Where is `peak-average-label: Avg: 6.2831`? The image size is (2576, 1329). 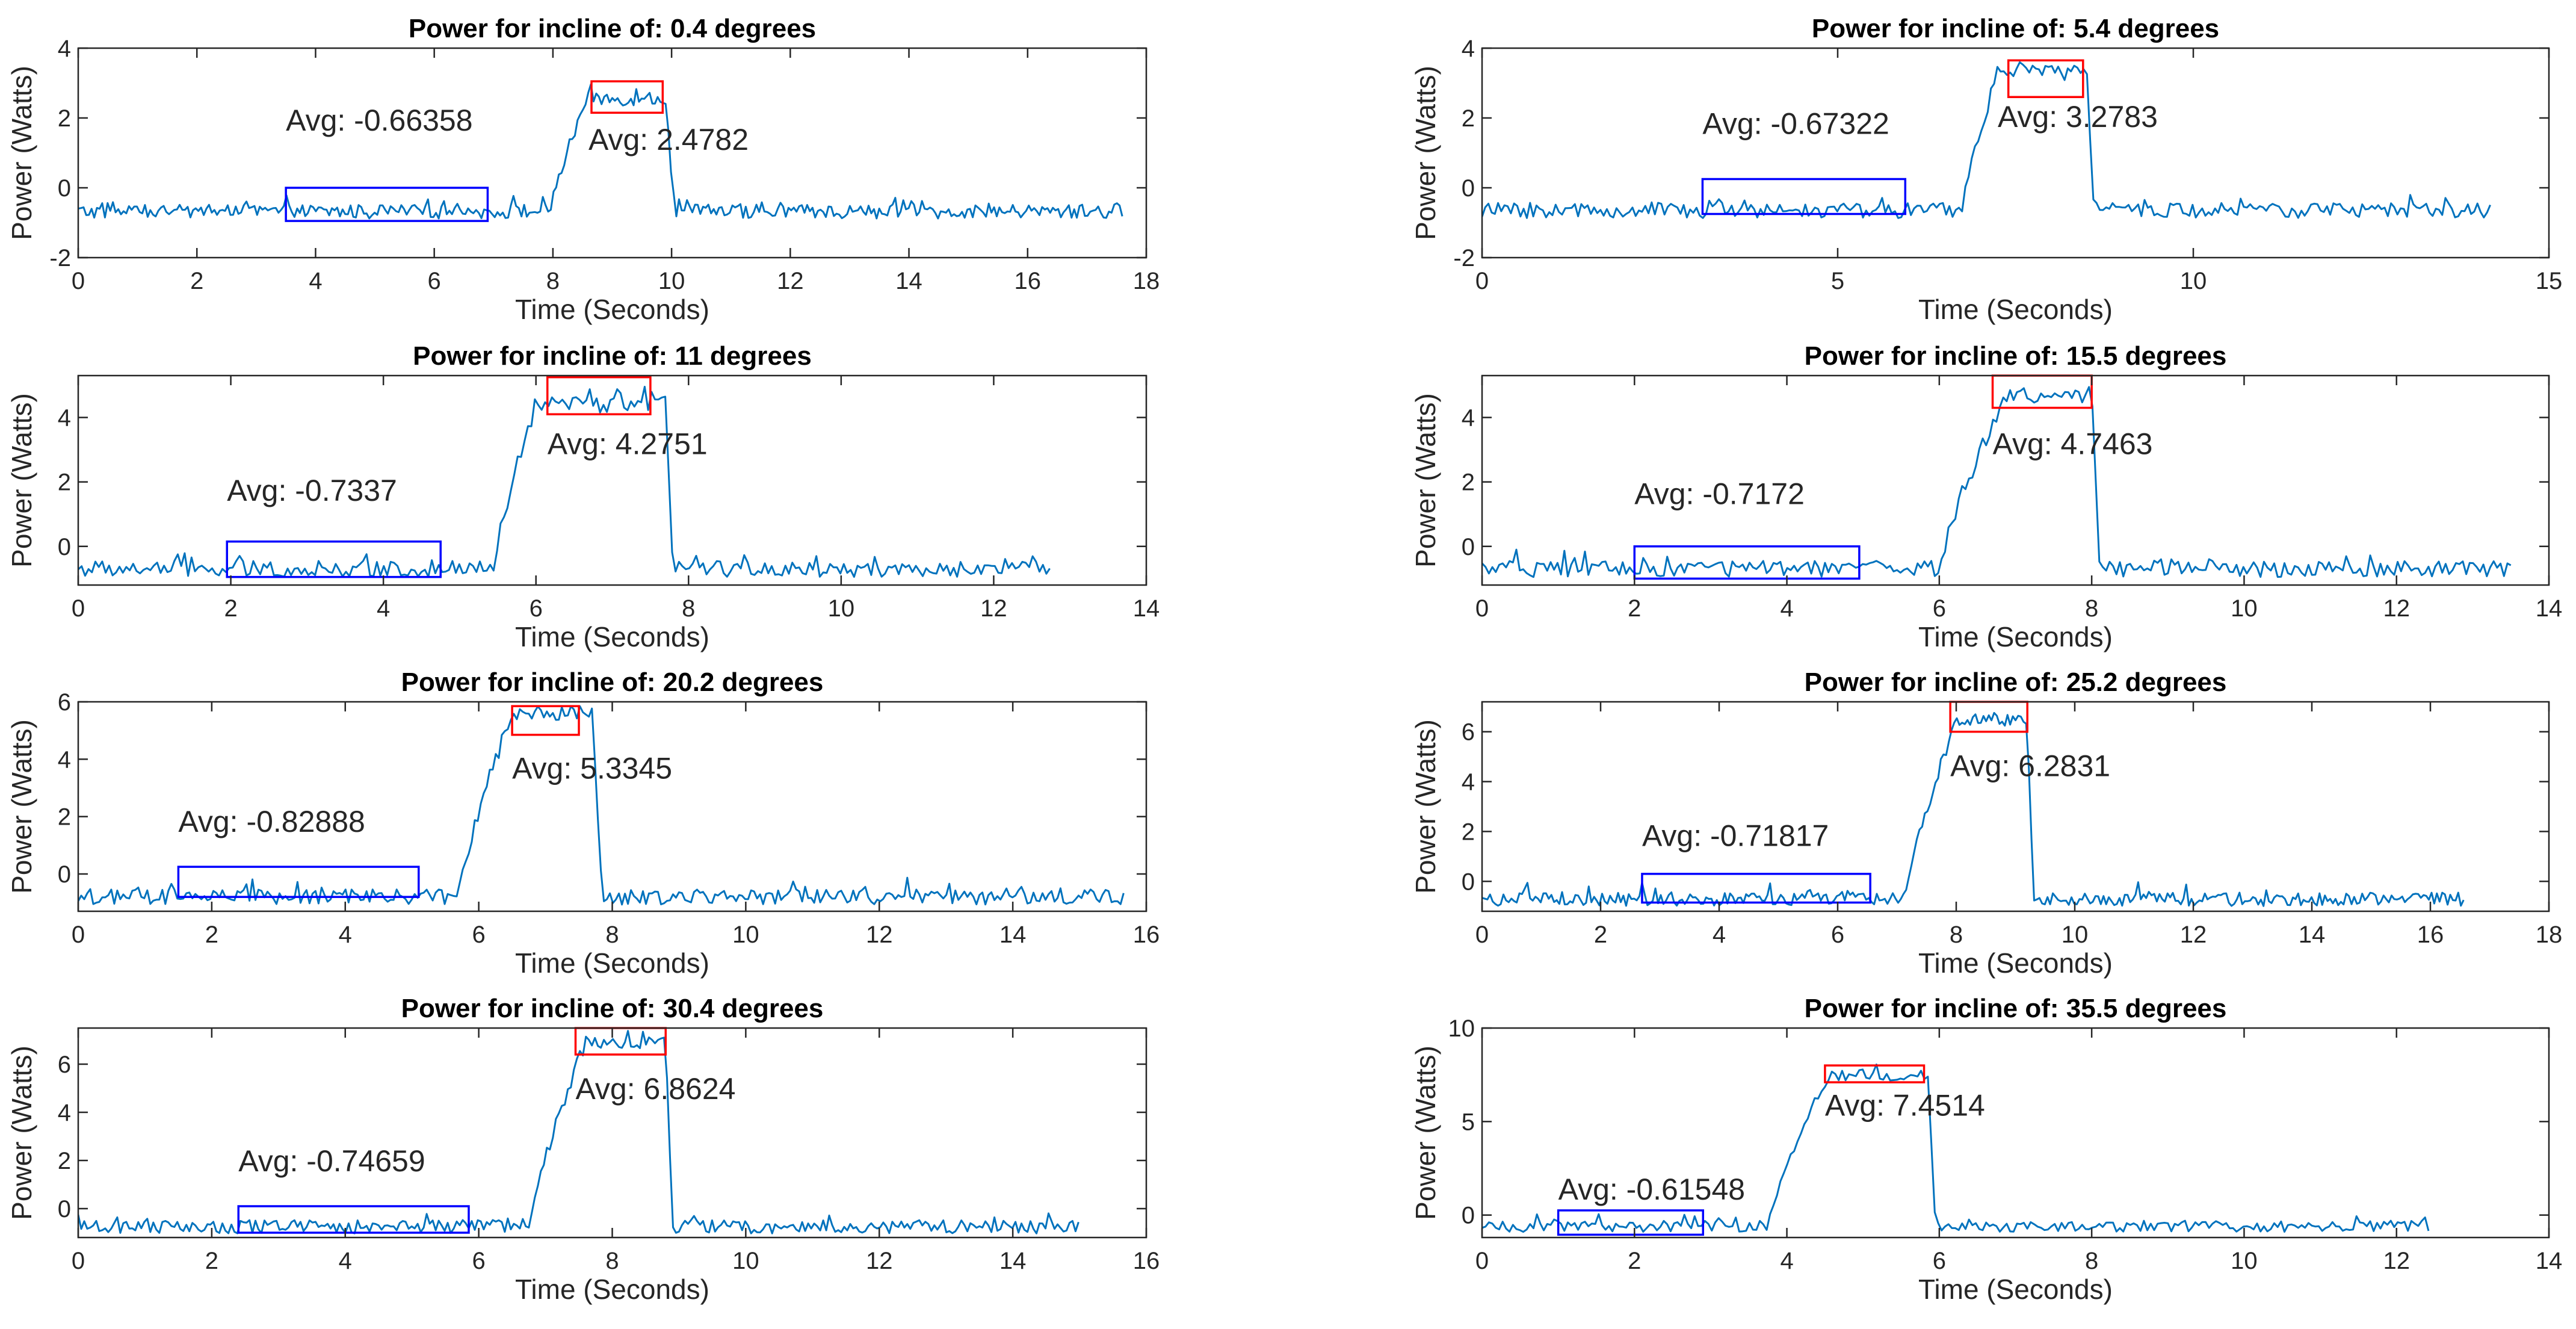 peak-average-label: Avg: 6.2831 is located at coordinates (2030, 766).